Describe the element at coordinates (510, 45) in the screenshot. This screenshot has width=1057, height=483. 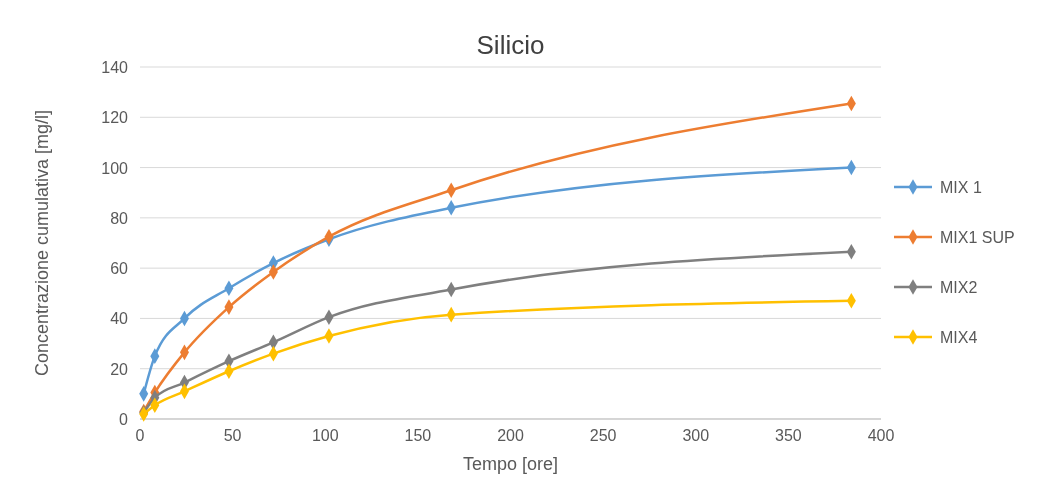
I see `chart-title: Silicio` at that location.